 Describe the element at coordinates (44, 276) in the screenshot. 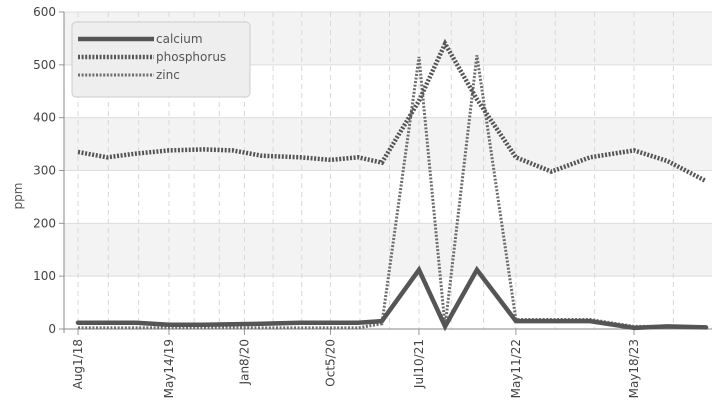

I see `y-tick-label: 100` at that location.